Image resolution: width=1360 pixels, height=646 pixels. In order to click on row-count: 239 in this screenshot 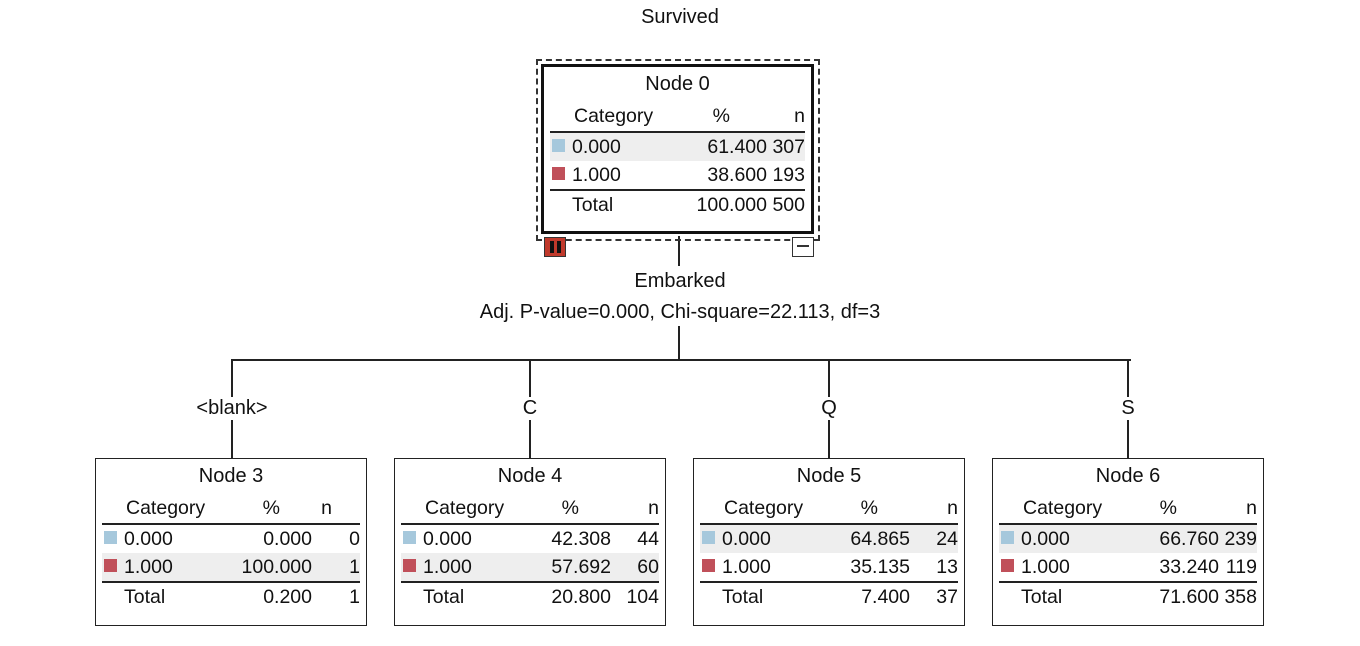, I will do `click(1240, 539)`.